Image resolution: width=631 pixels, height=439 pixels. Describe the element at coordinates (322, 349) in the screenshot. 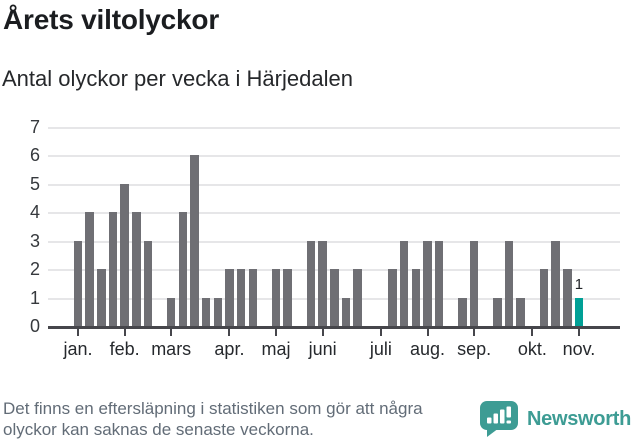

I see `x-tick-label-juni: juni` at that location.